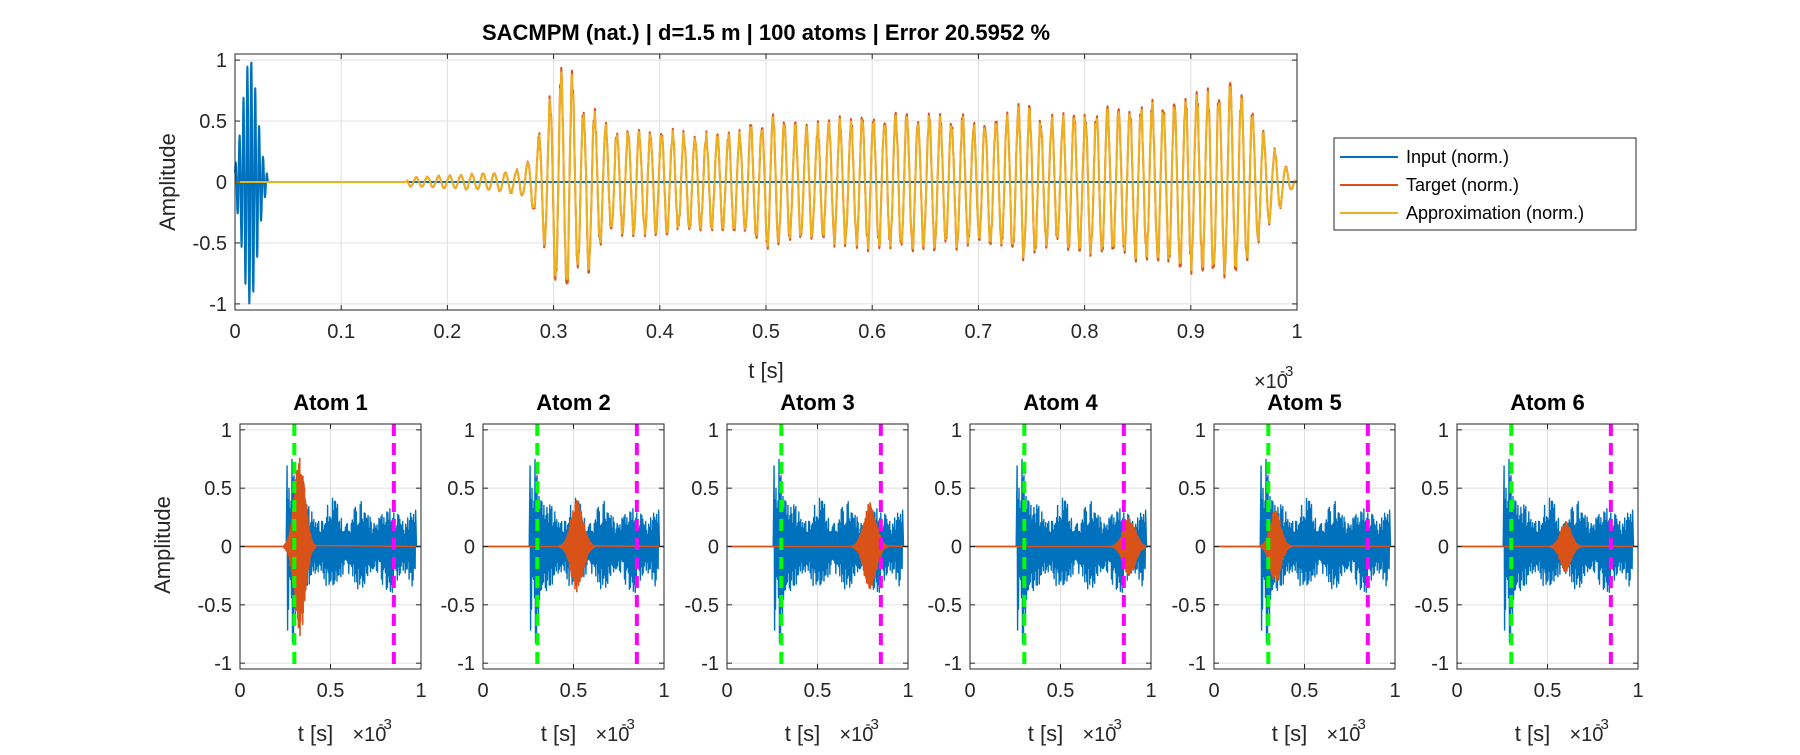 Image resolution: width=1800 pixels, height=755 pixels. Describe the element at coordinates (573, 402) in the screenshot. I see `atom-title: Atom 2` at that location.